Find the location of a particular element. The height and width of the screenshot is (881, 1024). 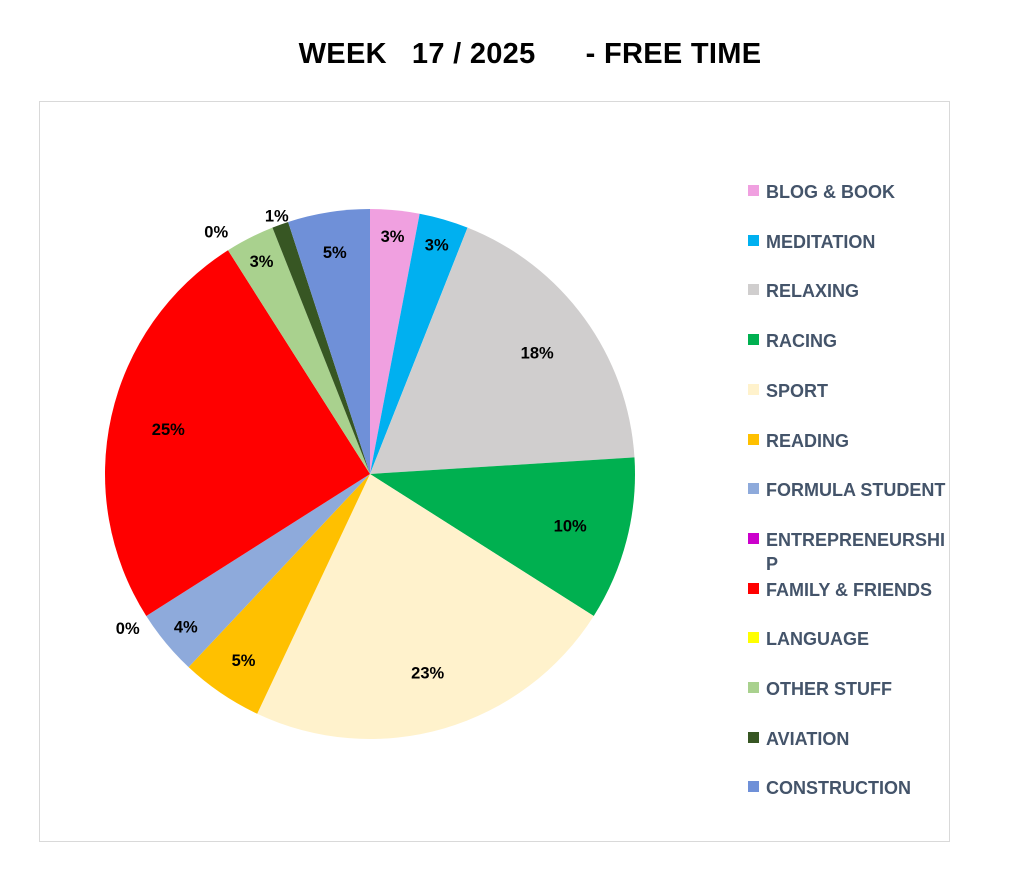

legend-item-family-and-friends: FAMILY & FRIENDS is located at coordinates (853, 590).